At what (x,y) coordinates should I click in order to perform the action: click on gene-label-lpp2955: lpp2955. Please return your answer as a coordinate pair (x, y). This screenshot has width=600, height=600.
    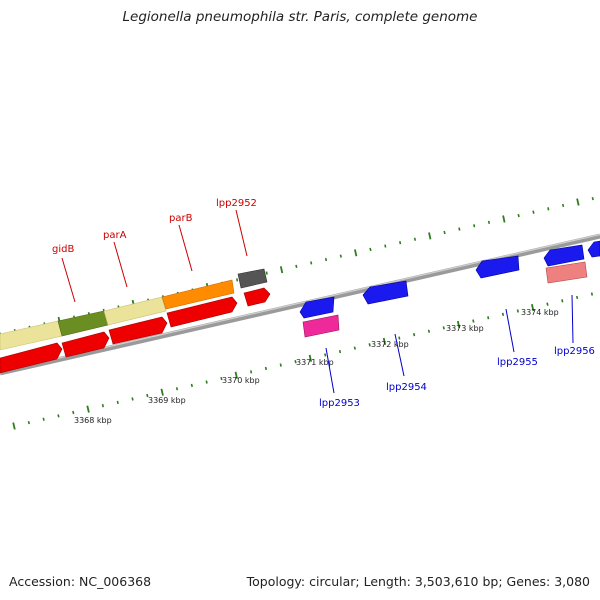
    Looking at the image, I should click on (517, 362).